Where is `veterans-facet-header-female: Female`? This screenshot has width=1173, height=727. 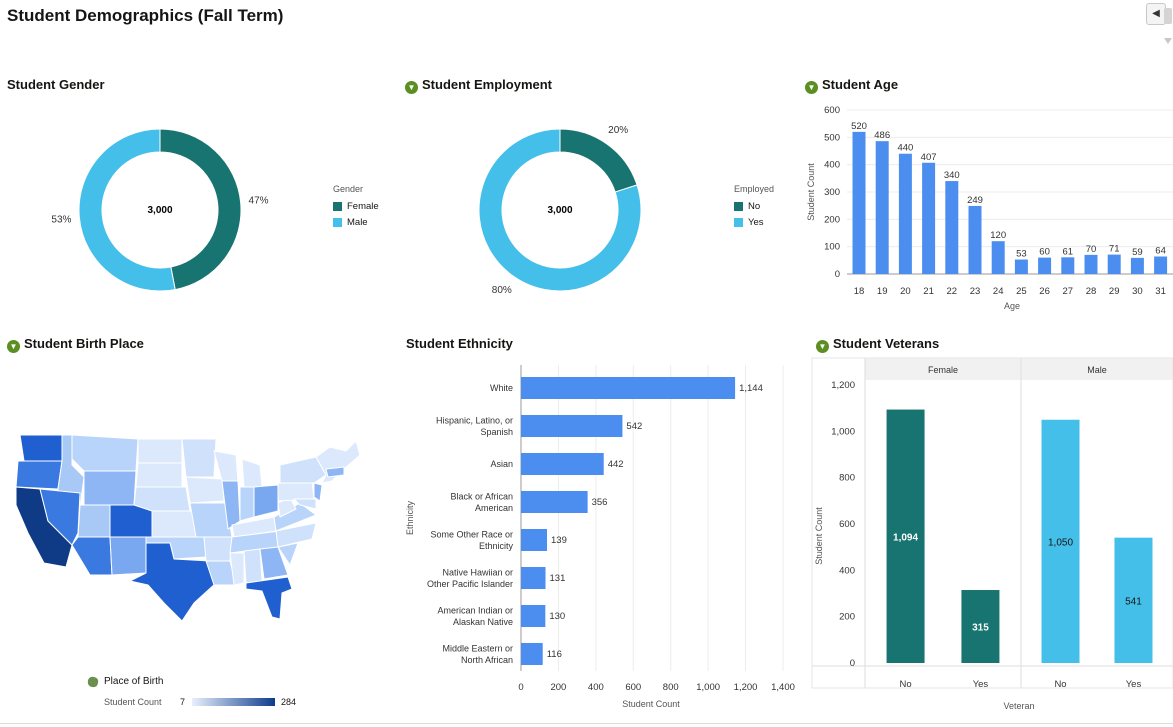
veterans-facet-header-female: Female is located at coordinates (943, 370).